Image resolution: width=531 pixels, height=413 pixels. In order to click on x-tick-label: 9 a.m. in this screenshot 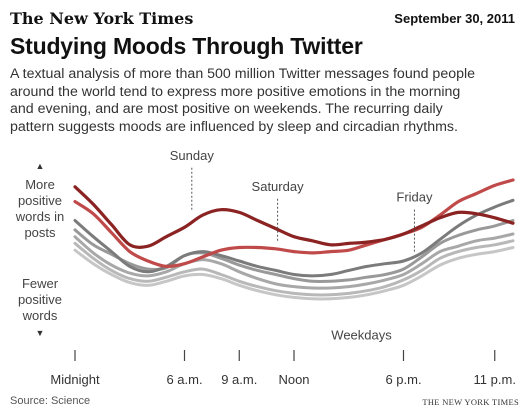, I will do `click(239, 379)`.